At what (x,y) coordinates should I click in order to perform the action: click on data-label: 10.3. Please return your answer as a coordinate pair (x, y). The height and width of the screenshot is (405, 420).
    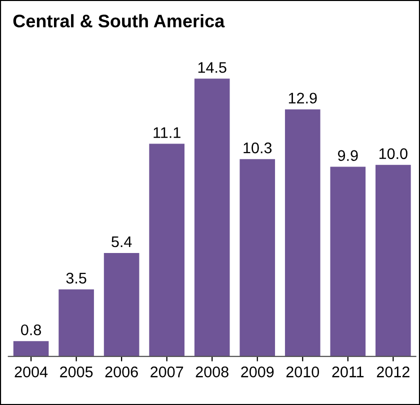
    Looking at the image, I should click on (258, 148).